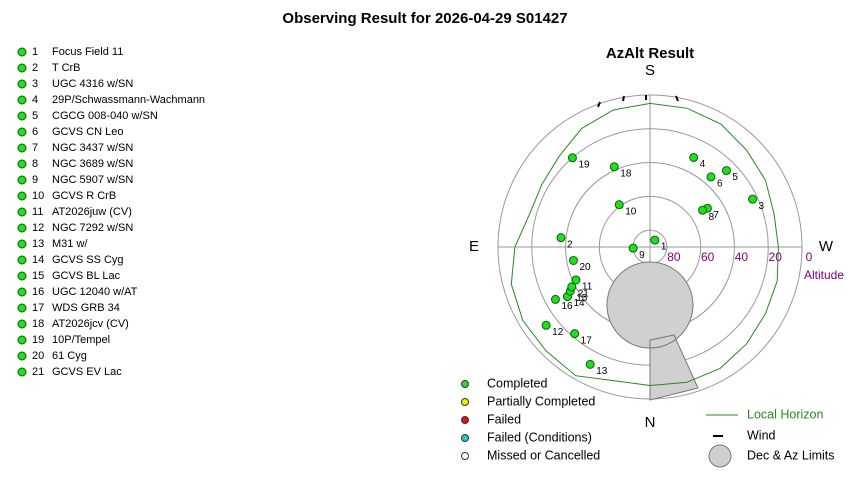 This screenshot has width=850, height=480. Describe the element at coordinates (35, 100) in the screenshot. I see `list-number: 4` at that location.